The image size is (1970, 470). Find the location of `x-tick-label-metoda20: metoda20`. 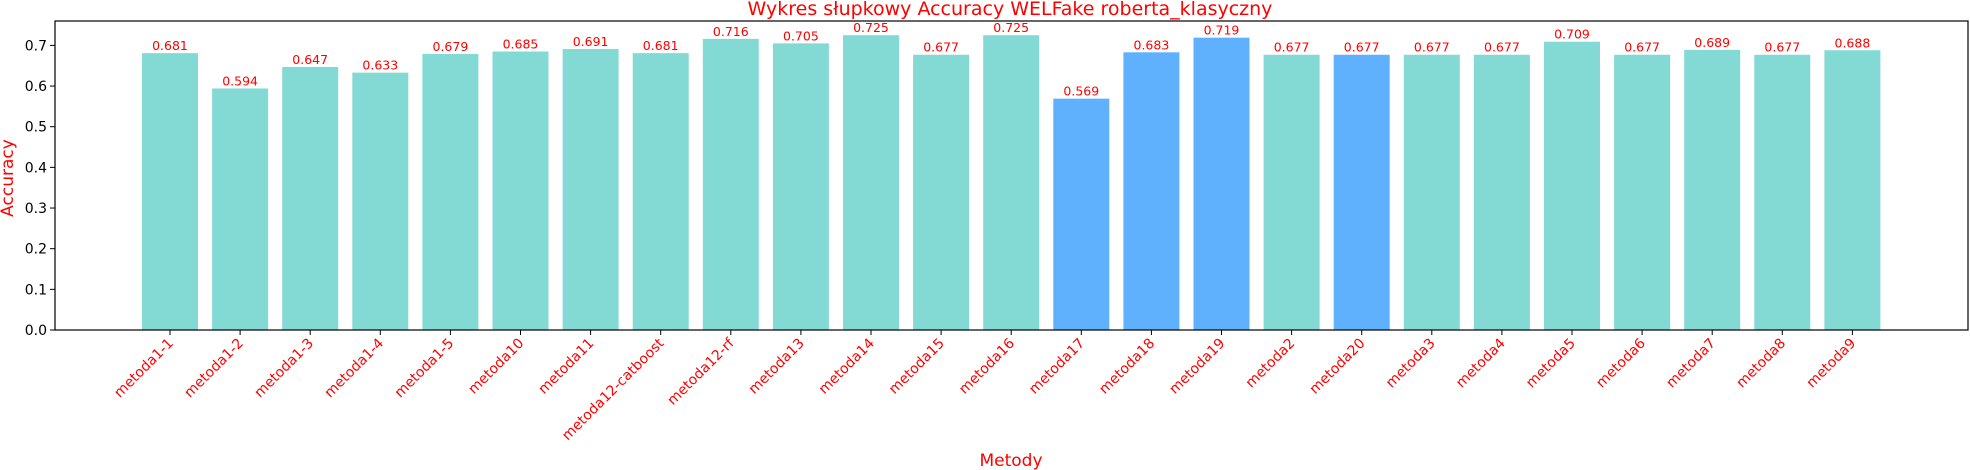

x-tick-label-metoda20: metoda20 is located at coordinates (1338, 367).